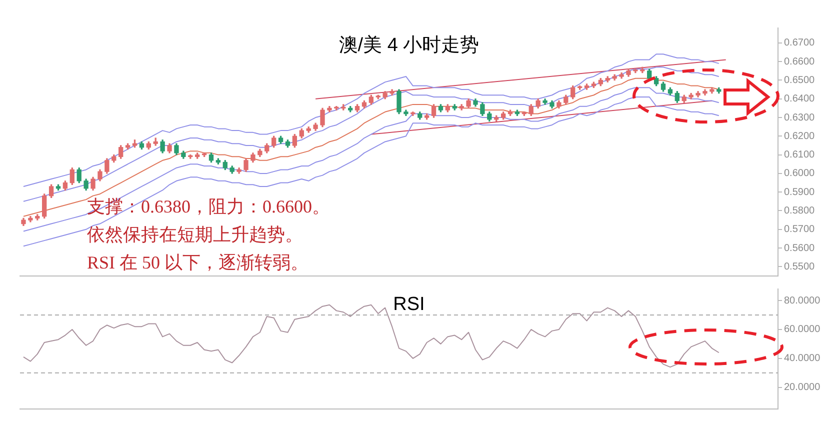  Describe the element at coordinates (800, 80) in the screenshot. I see `y-tick-label: 0.6500` at that location.